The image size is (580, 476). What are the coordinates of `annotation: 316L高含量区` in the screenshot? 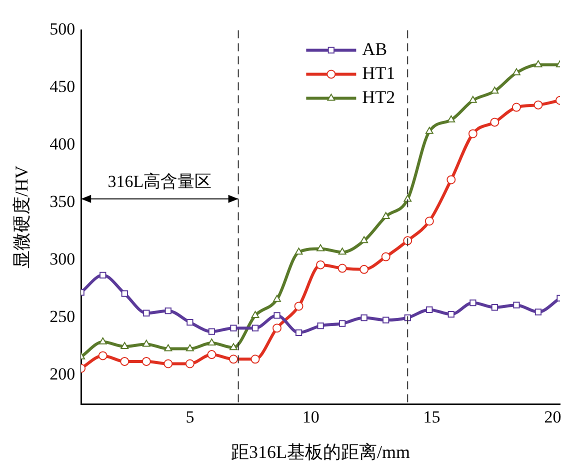 It's located at (160, 181).